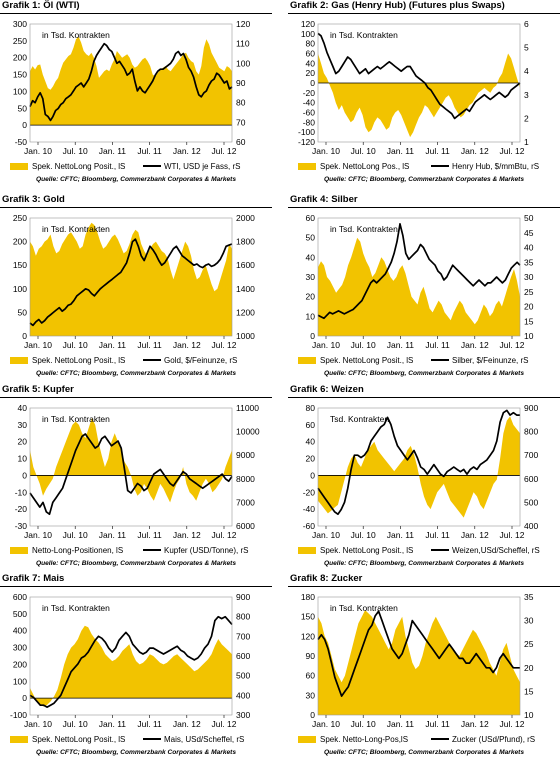  I want to click on left-tick-label: -30, so click(21, 526).